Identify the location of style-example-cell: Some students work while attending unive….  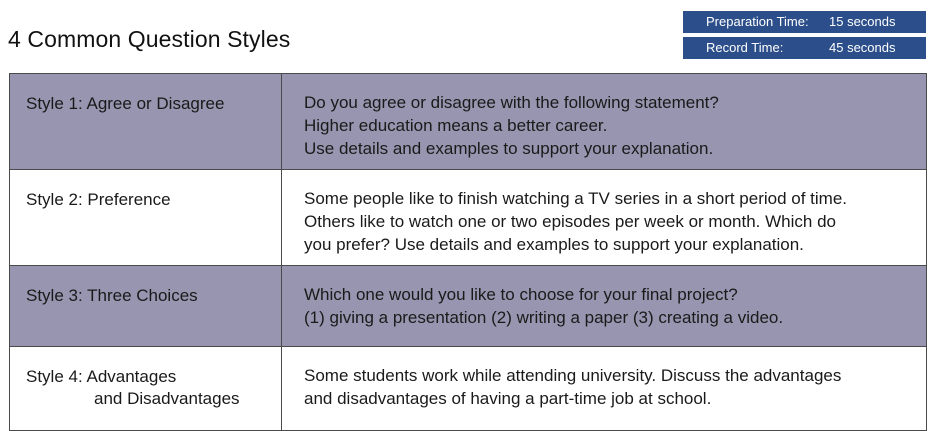
(604, 388).